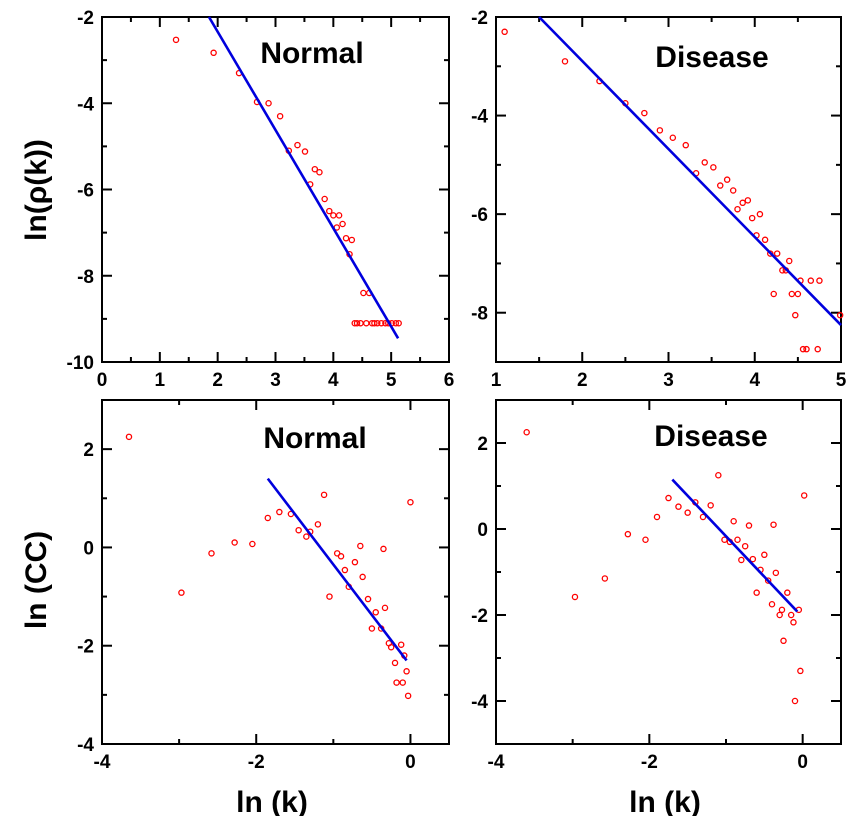  I want to click on x-tick-label: 2, so click(217, 380).